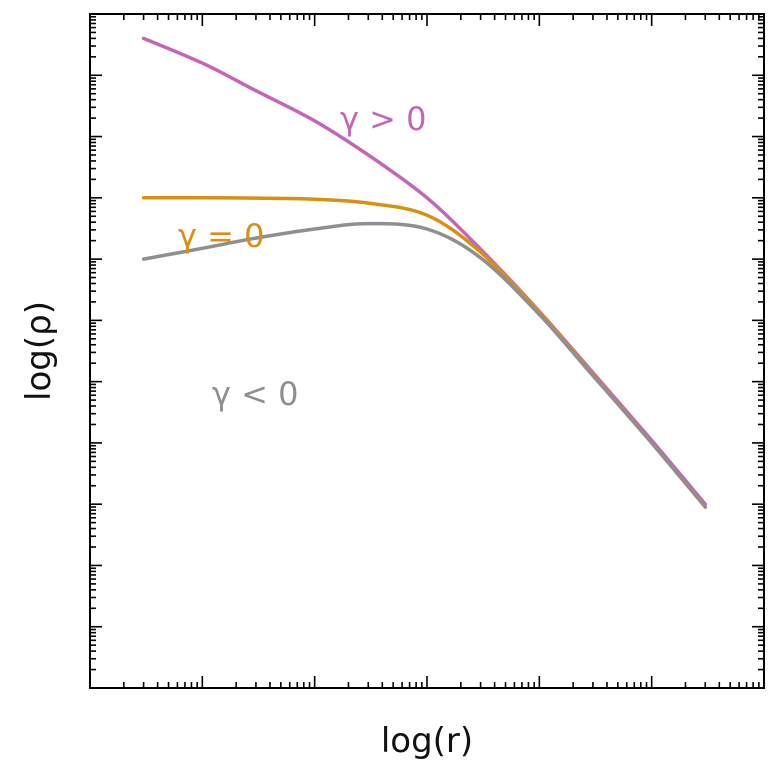 The height and width of the screenshot is (766, 776). What do you see at coordinates (39, 351) in the screenshot?
I see `y-axis-label: log(ρ)` at bounding box center [39, 351].